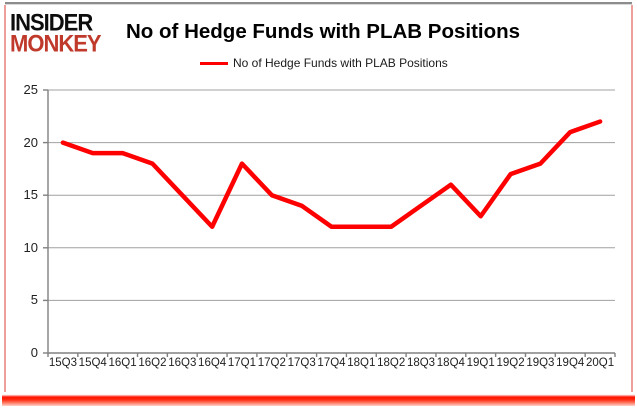  Describe the element at coordinates (30, 247) in the screenshot. I see `y-tick-label: 10` at that location.